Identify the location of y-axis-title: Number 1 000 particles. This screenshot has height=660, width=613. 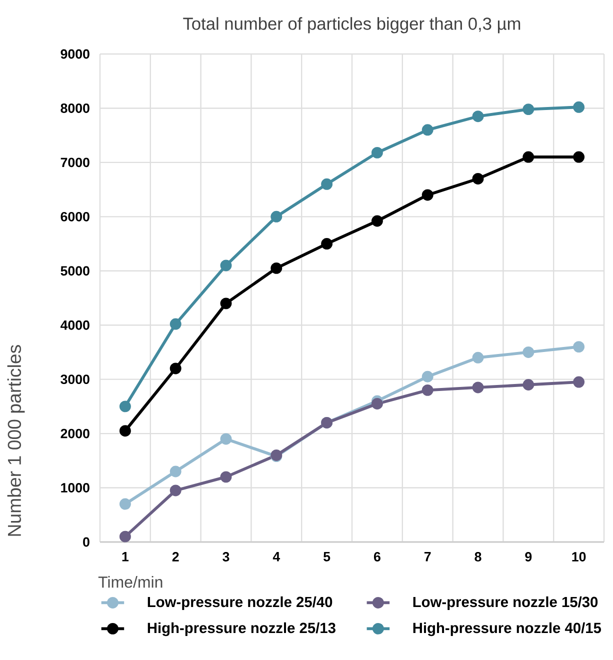
(16, 440).